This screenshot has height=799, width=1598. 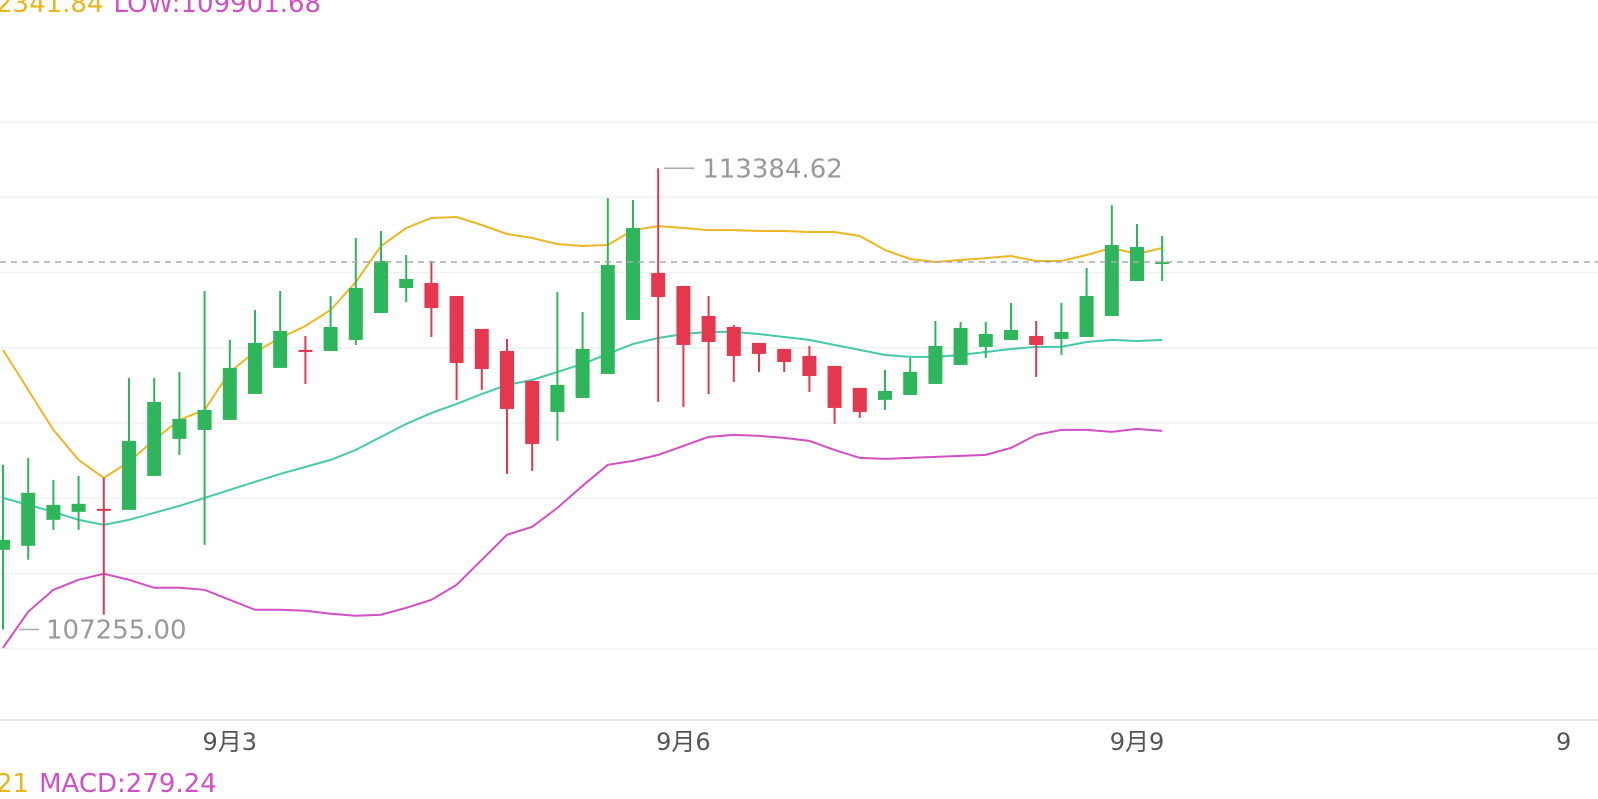 I want to click on x-tick-label: 9, so click(x=1563, y=742).